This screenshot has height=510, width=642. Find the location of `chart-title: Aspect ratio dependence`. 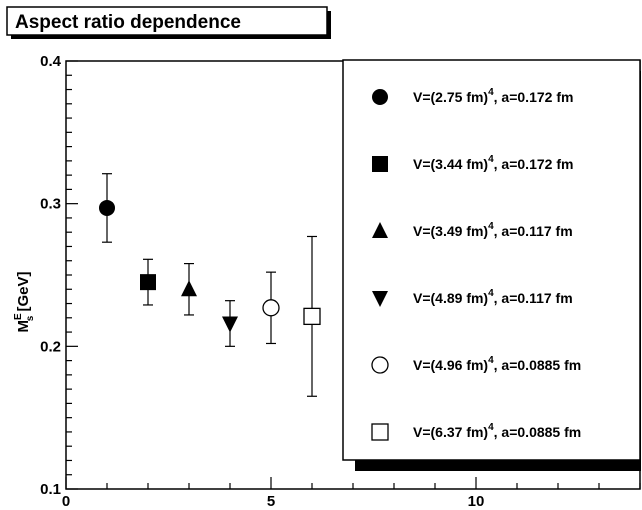

chart-title: Aspect ratio dependence is located at coordinates (128, 22).